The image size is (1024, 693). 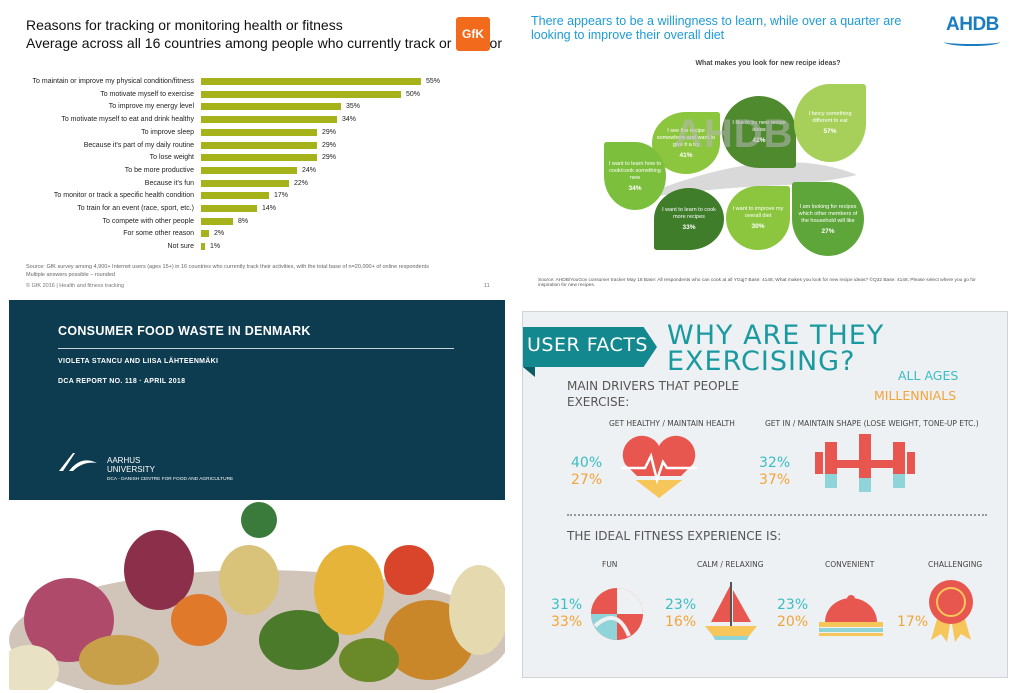 I want to click on heart-icon, so click(x=659, y=466).